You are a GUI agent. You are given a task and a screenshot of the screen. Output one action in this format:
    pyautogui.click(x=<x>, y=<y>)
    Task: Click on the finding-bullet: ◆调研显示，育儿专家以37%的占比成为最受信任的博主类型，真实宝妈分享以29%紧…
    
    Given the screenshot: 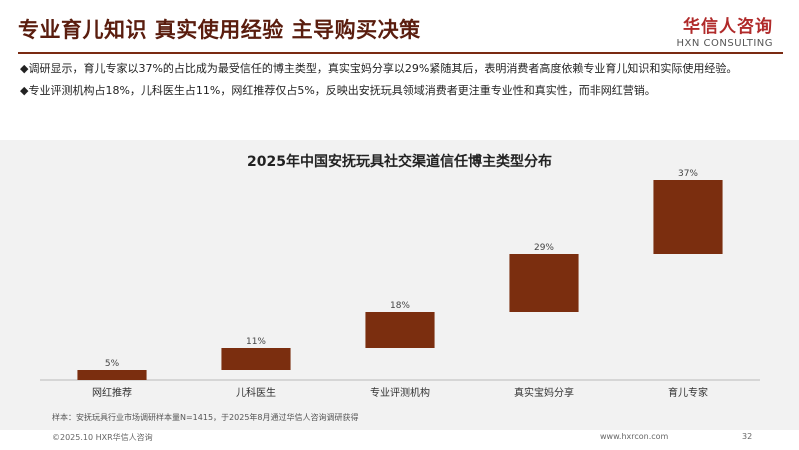 What is the action you would take?
    pyautogui.click(x=379, y=68)
    